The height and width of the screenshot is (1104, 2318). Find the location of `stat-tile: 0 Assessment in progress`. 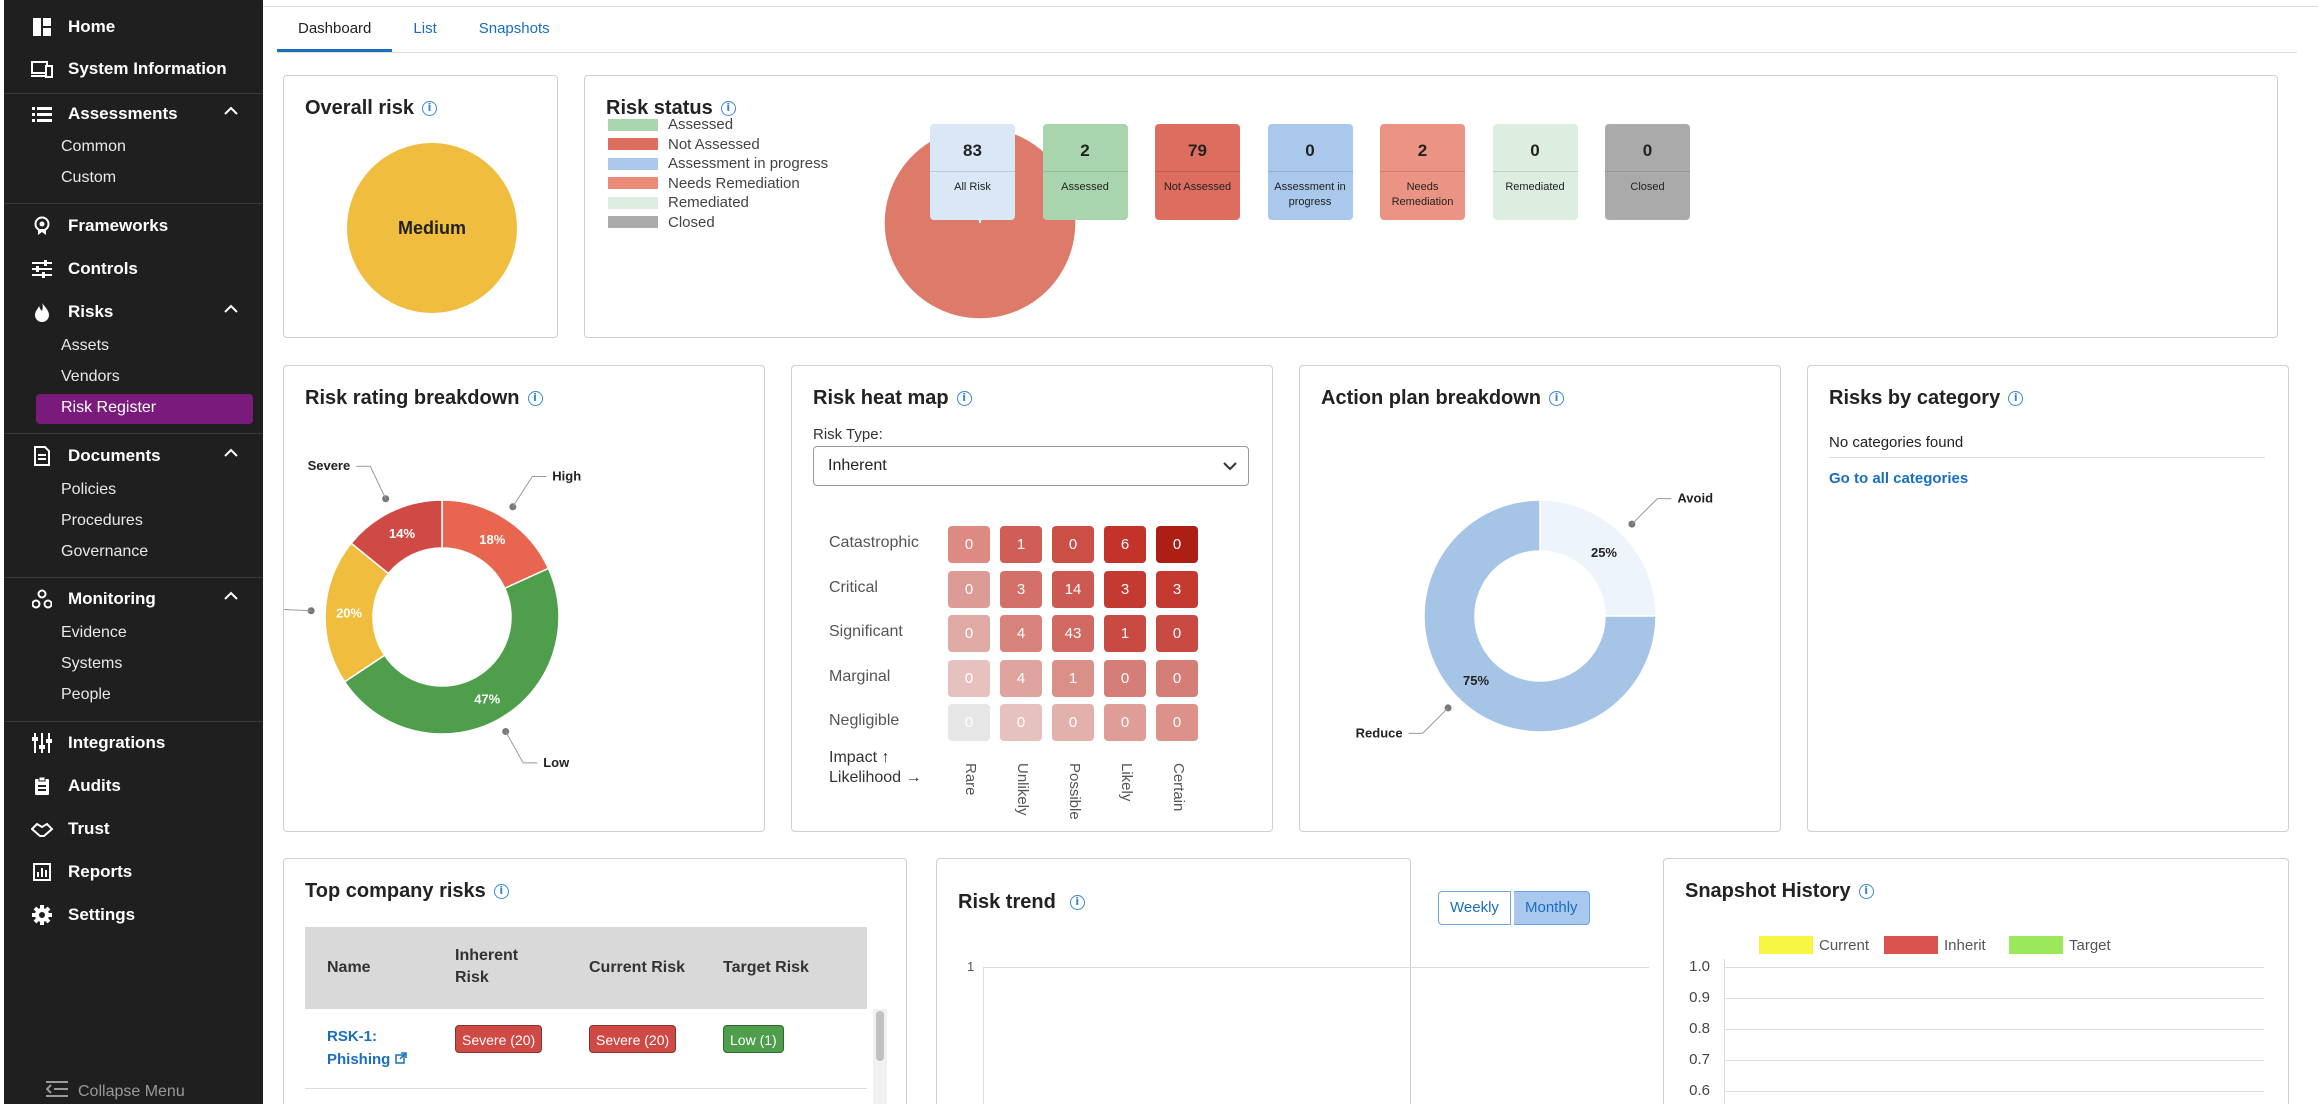

stat-tile: 0 Assessment in progress is located at coordinates (1310, 172).